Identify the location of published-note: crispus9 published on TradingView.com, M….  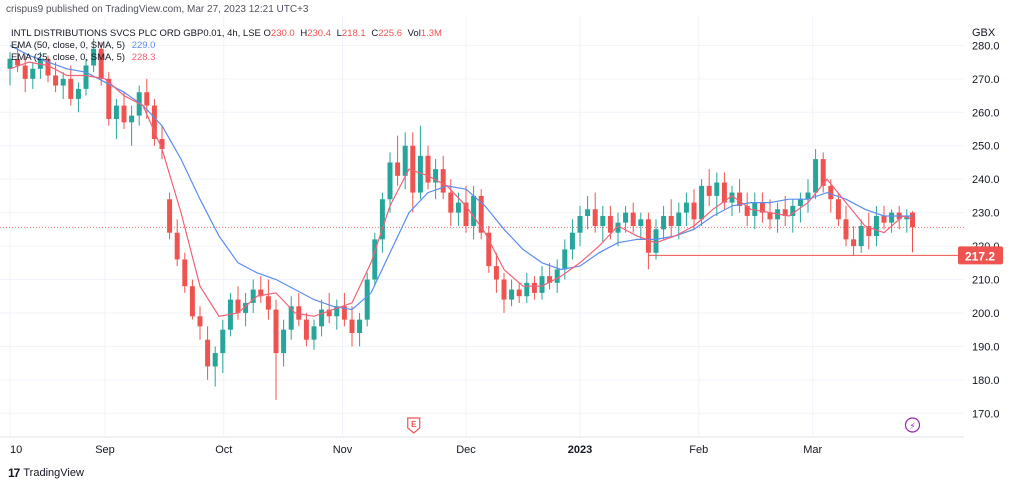
(157, 9).